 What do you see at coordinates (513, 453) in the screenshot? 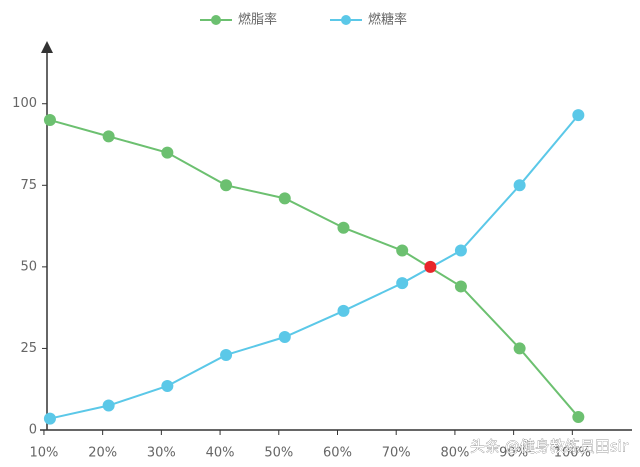
I see `x-tick-label: 90%` at bounding box center [513, 453].